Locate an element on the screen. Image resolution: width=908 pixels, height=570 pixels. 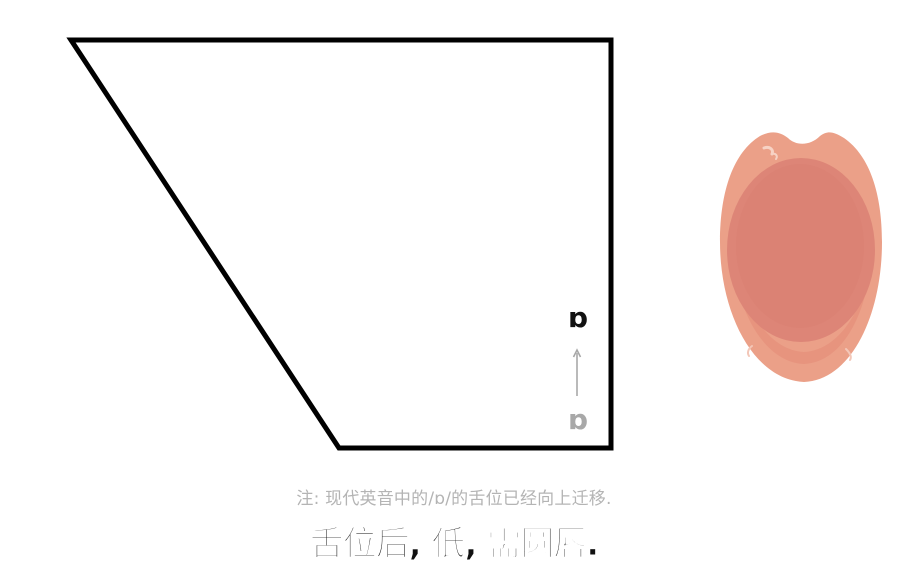
note-caption: 注: 现代英音中的/ɒ/的舌位已经向上迁移. is located at coordinates (454, 499).